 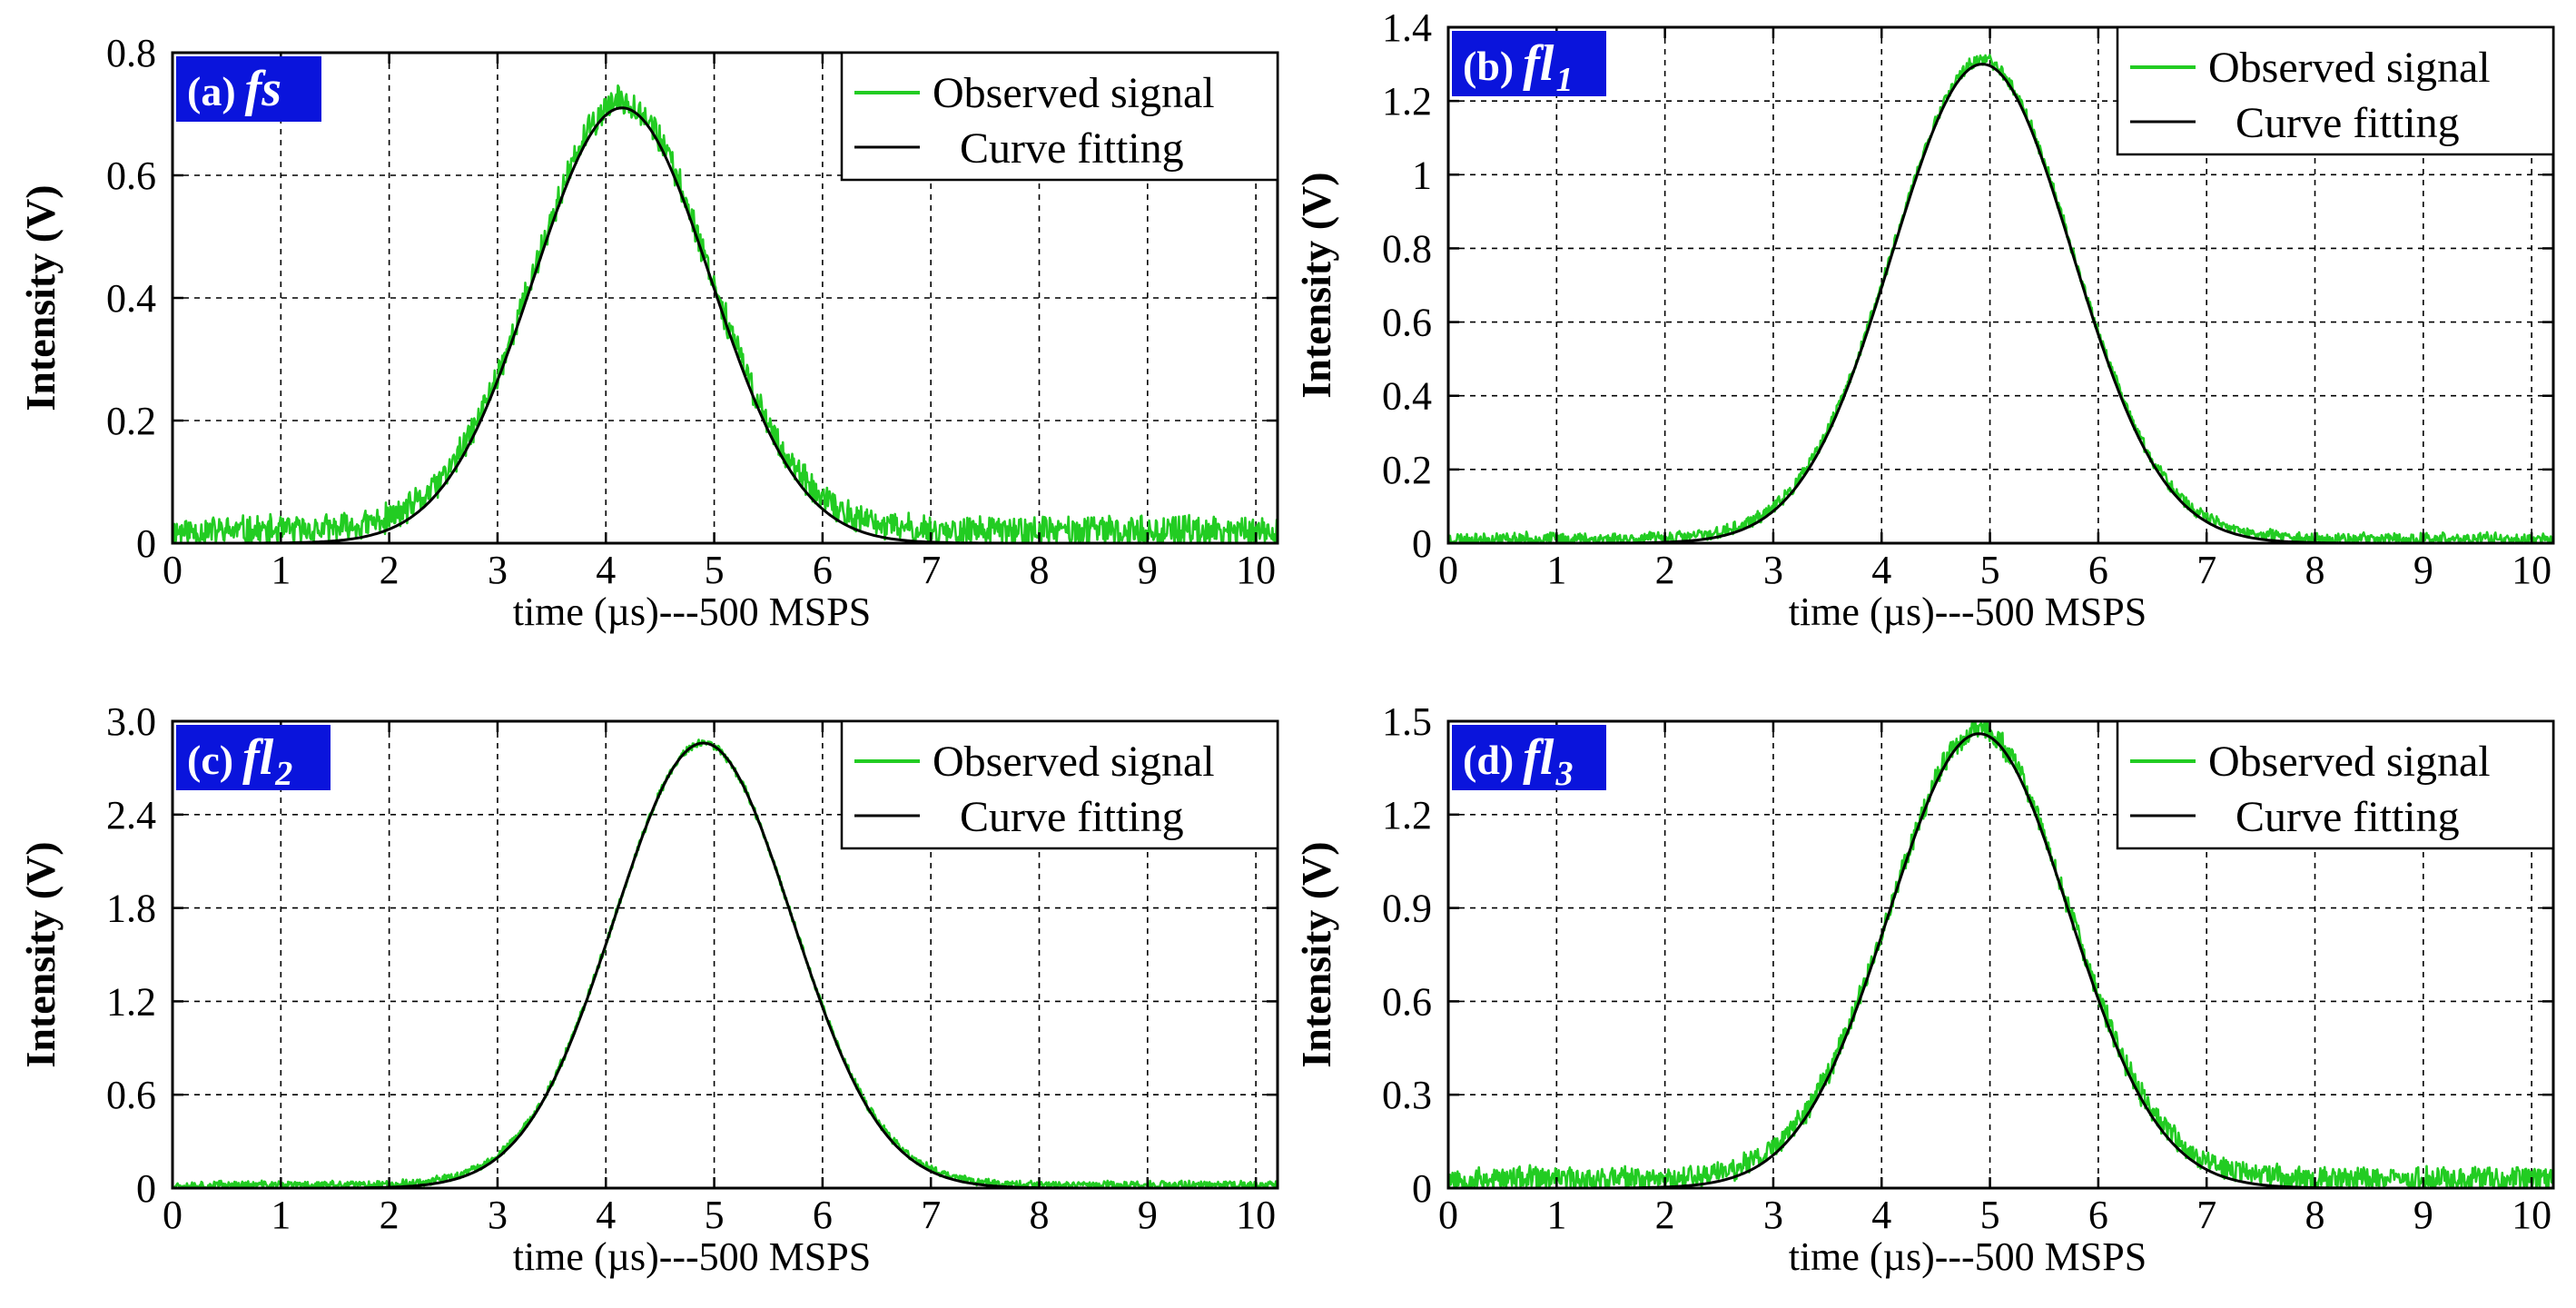 What do you see at coordinates (1407, 28) in the screenshot?
I see `y-tick-label: 1.4` at bounding box center [1407, 28].